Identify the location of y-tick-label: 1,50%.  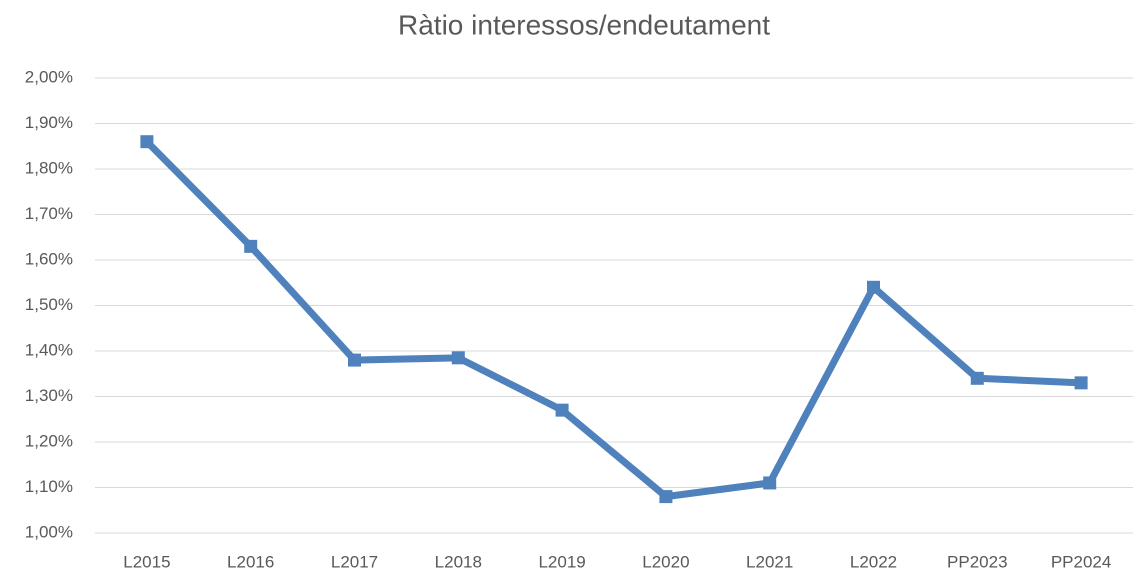
(49, 304).